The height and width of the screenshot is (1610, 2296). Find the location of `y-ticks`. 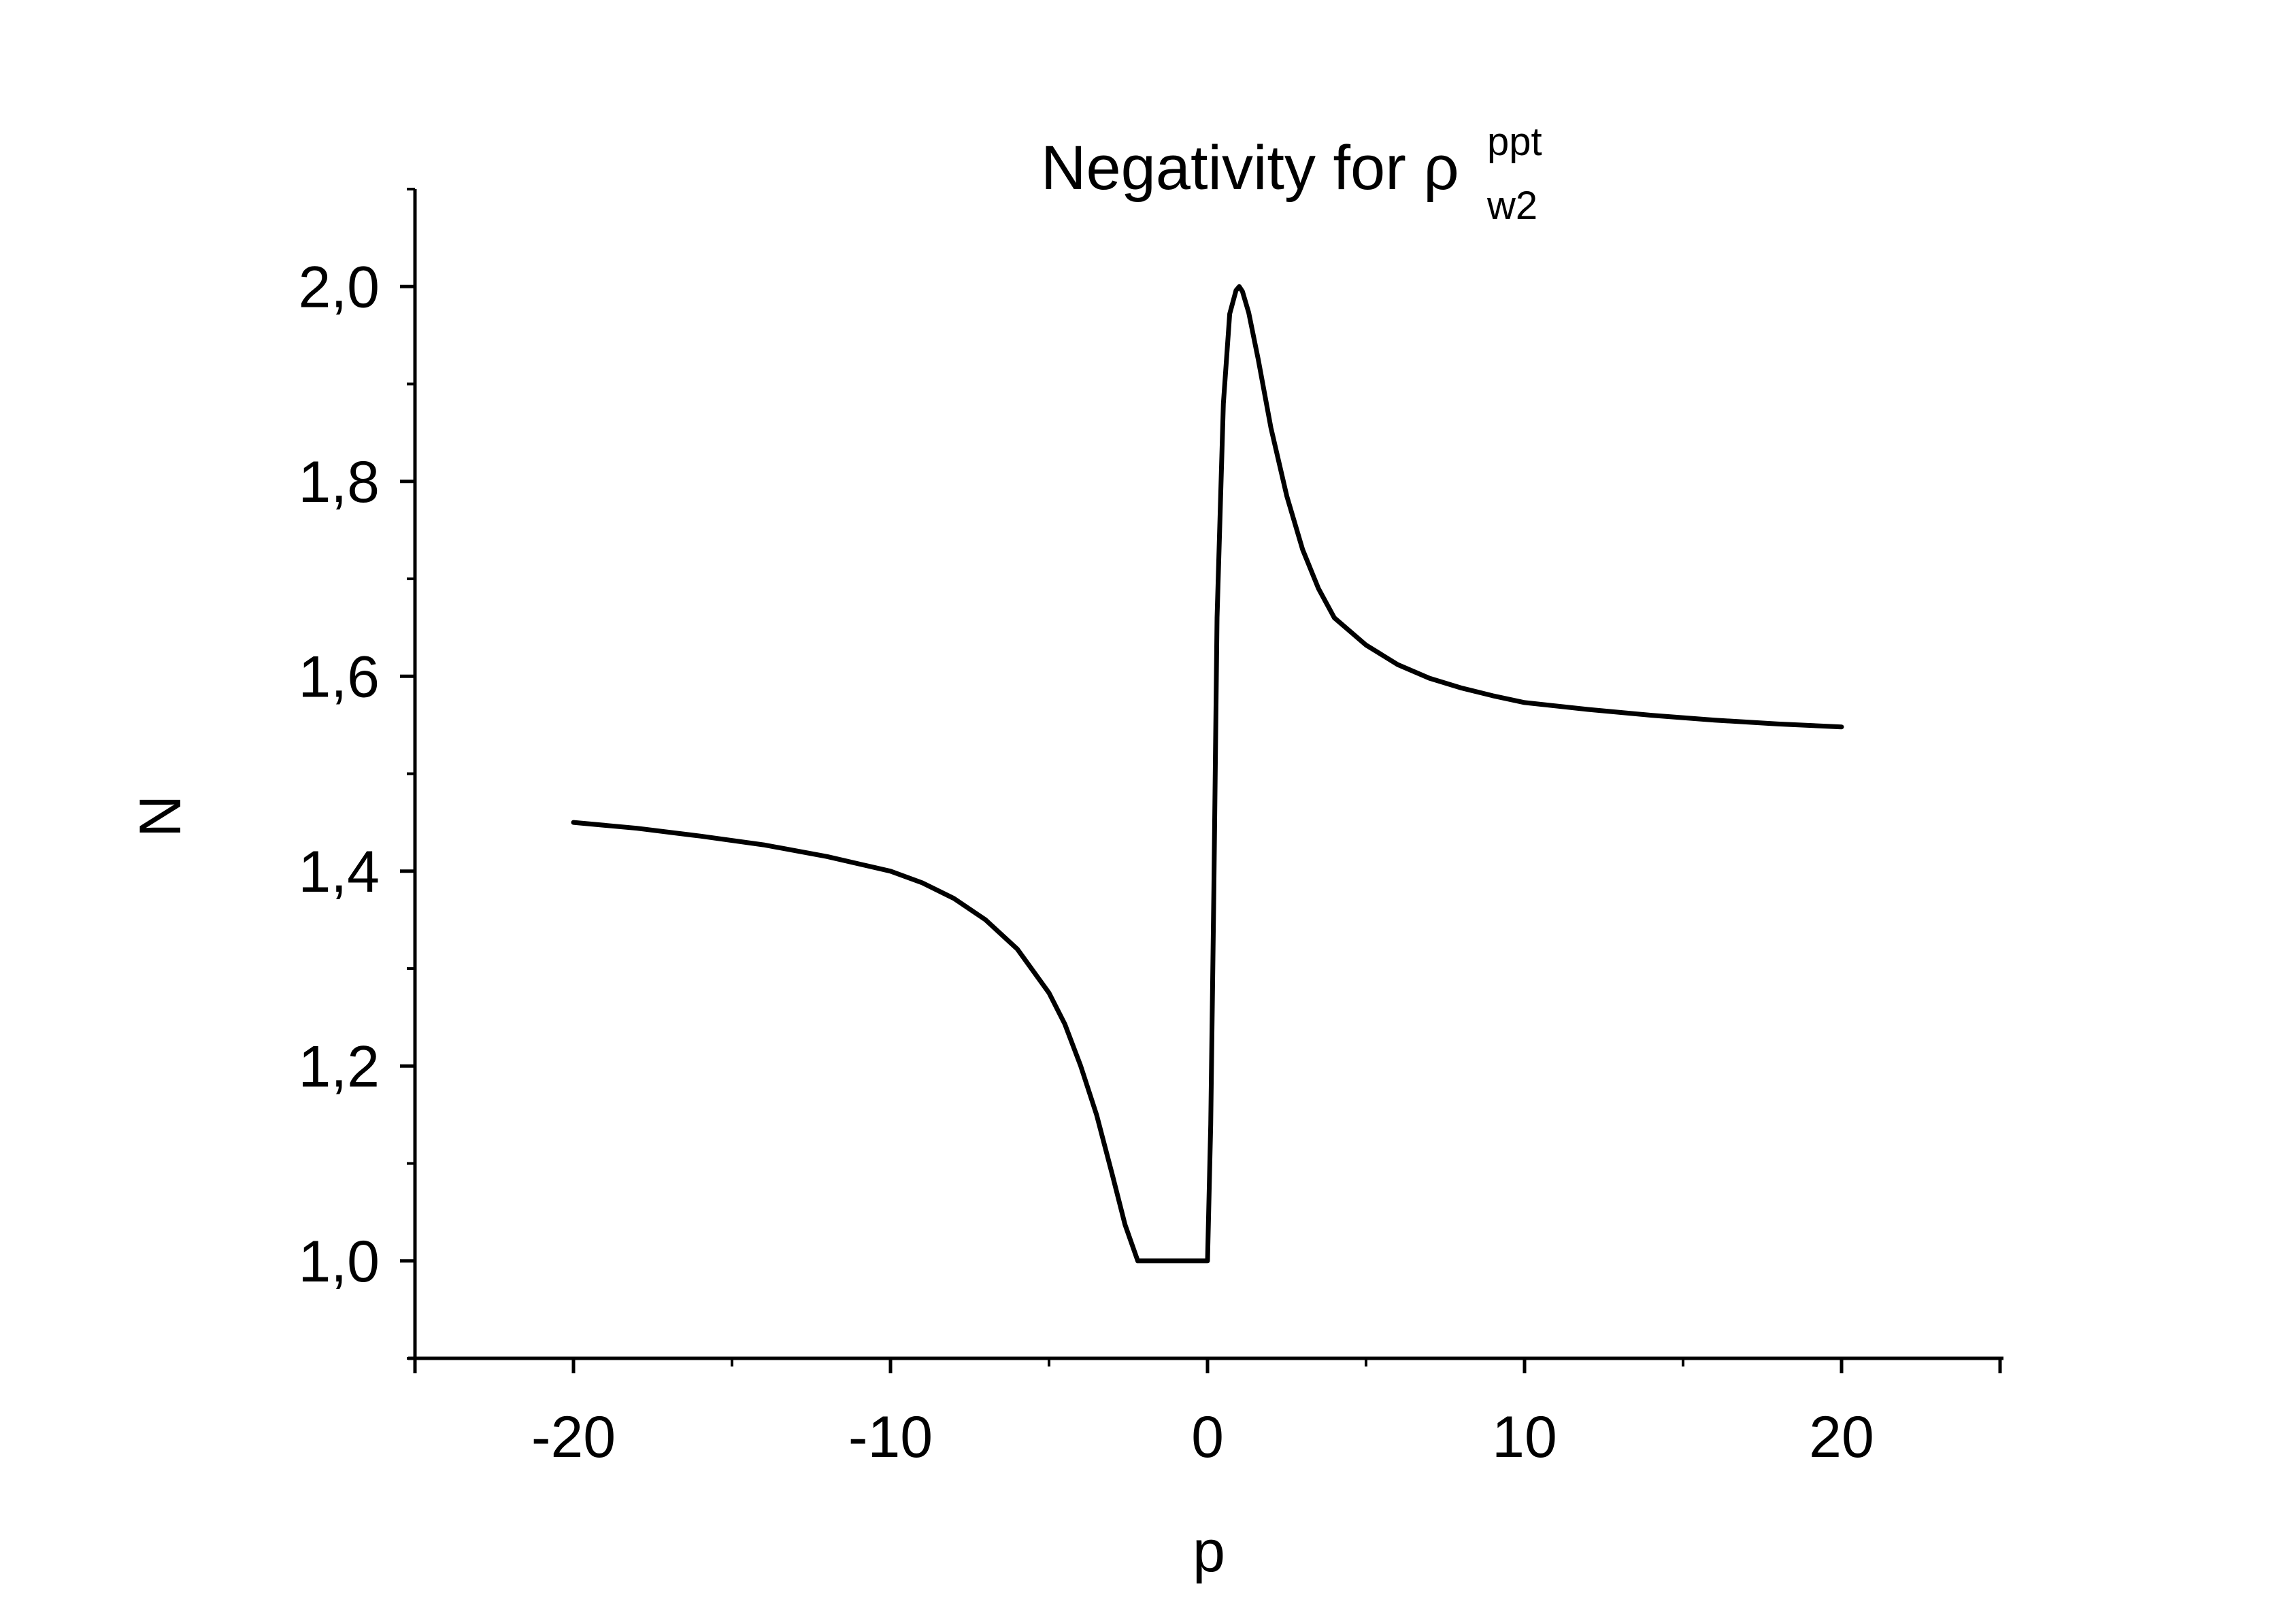

y-ticks is located at coordinates (407, 774).